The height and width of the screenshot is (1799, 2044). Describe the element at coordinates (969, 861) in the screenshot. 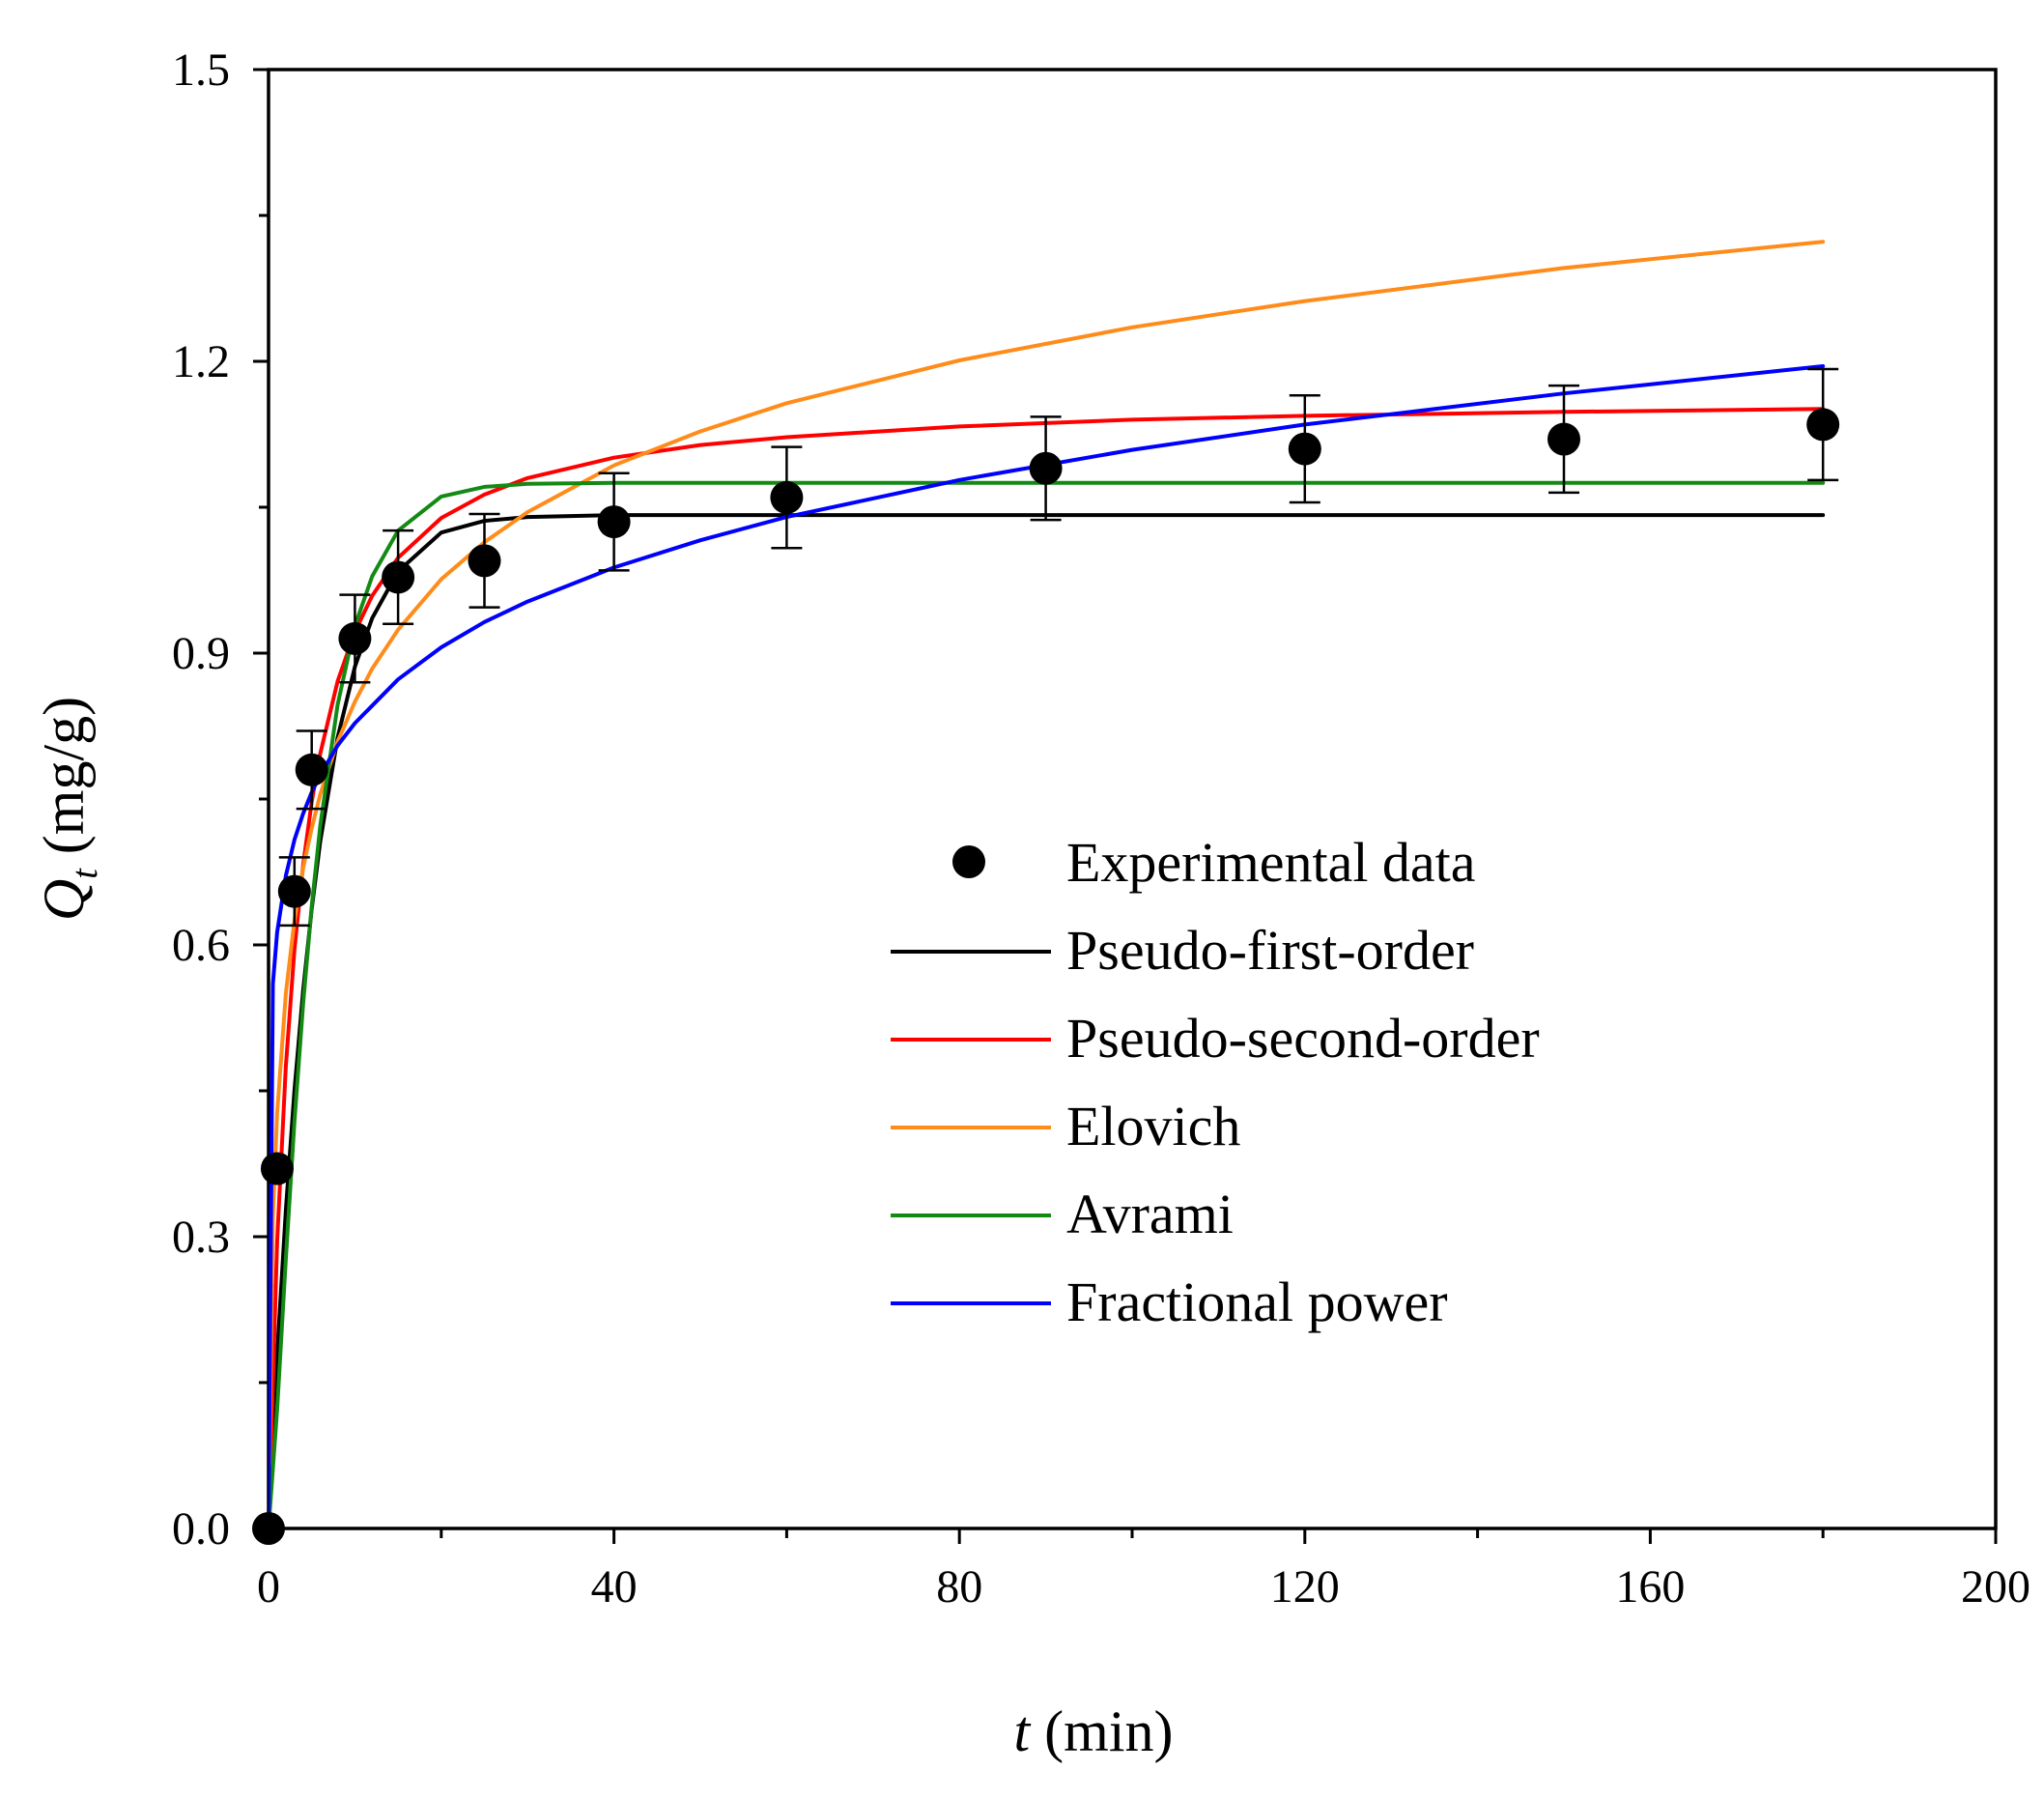

I see `legend-marker-experimental` at that location.